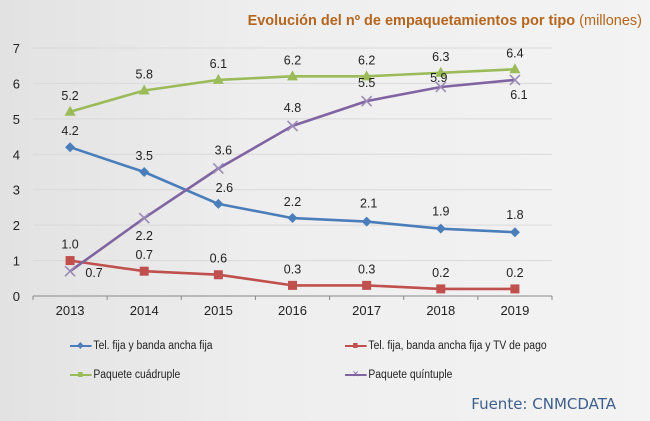  Describe the element at coordinates (16, 48) in the screenshot. I see `y-tick-label: 7` at that location.